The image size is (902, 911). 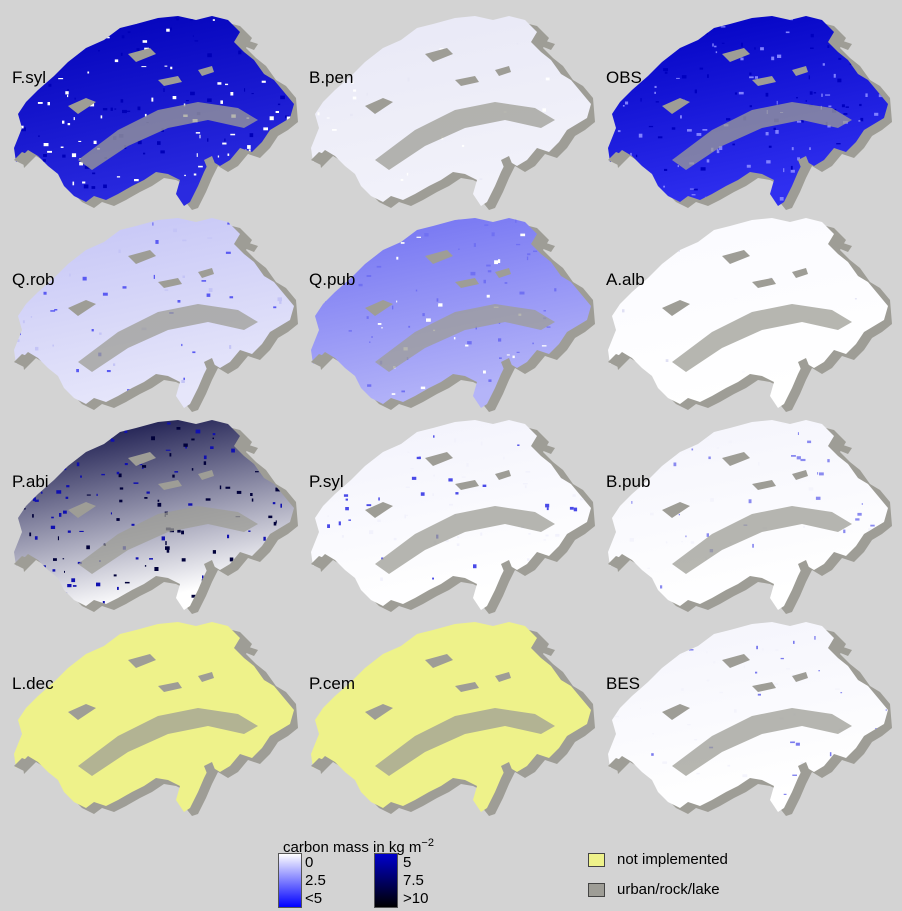 What do you see at coordinates (332, 683) in the screenshot?
I see `panel-label-pcem: P.cem` at bounding box center [332, 683].